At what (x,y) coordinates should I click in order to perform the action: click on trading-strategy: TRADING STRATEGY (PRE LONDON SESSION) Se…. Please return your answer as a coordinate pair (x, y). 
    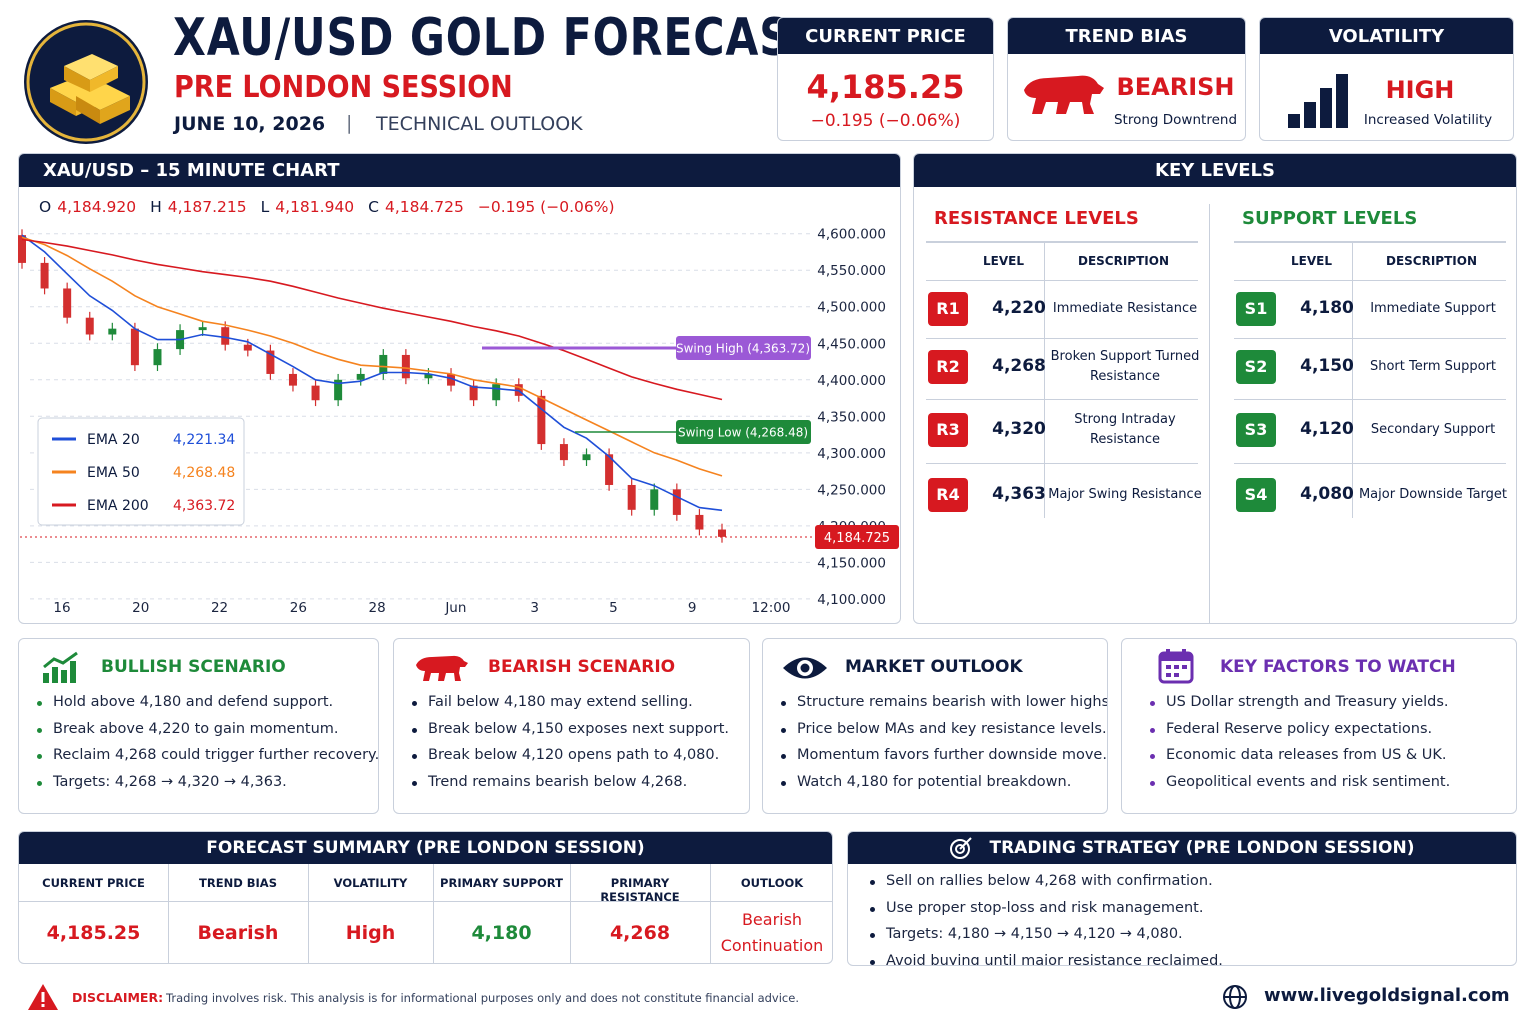
    Looking at the image, I should click on (1182, 898).